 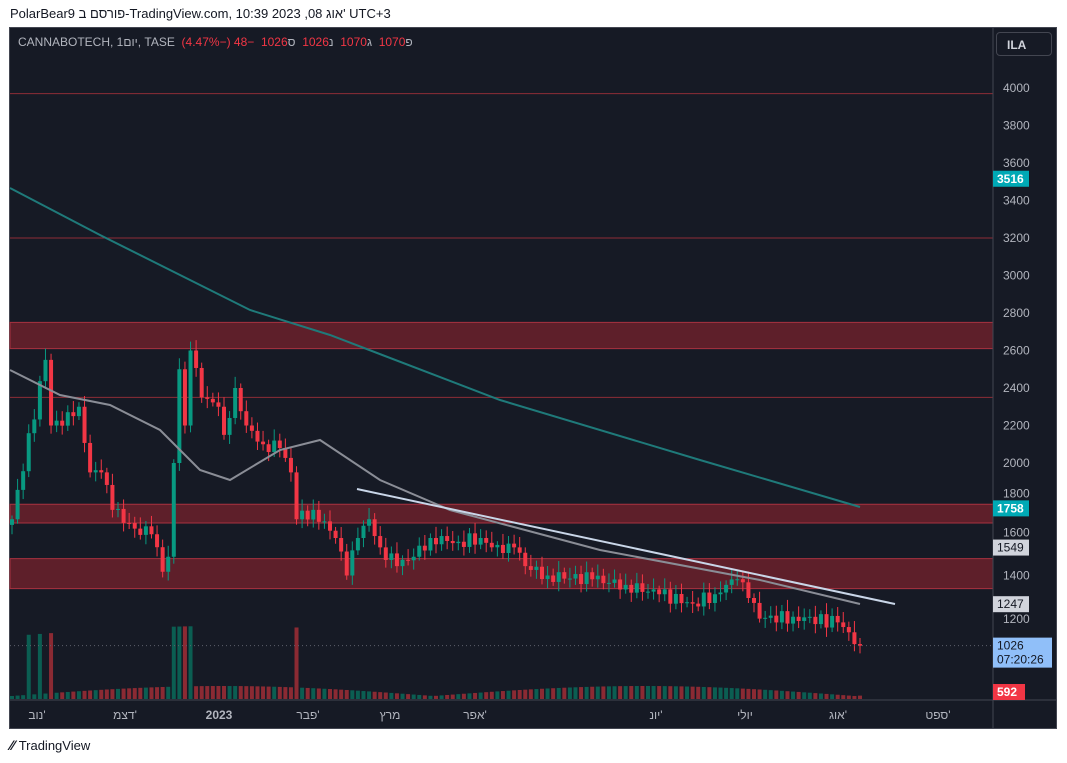 What do you see at coordinates (1016, 276) in the screenshot?
I see `price-tick: 3000` at bounding box center [1016, 276].